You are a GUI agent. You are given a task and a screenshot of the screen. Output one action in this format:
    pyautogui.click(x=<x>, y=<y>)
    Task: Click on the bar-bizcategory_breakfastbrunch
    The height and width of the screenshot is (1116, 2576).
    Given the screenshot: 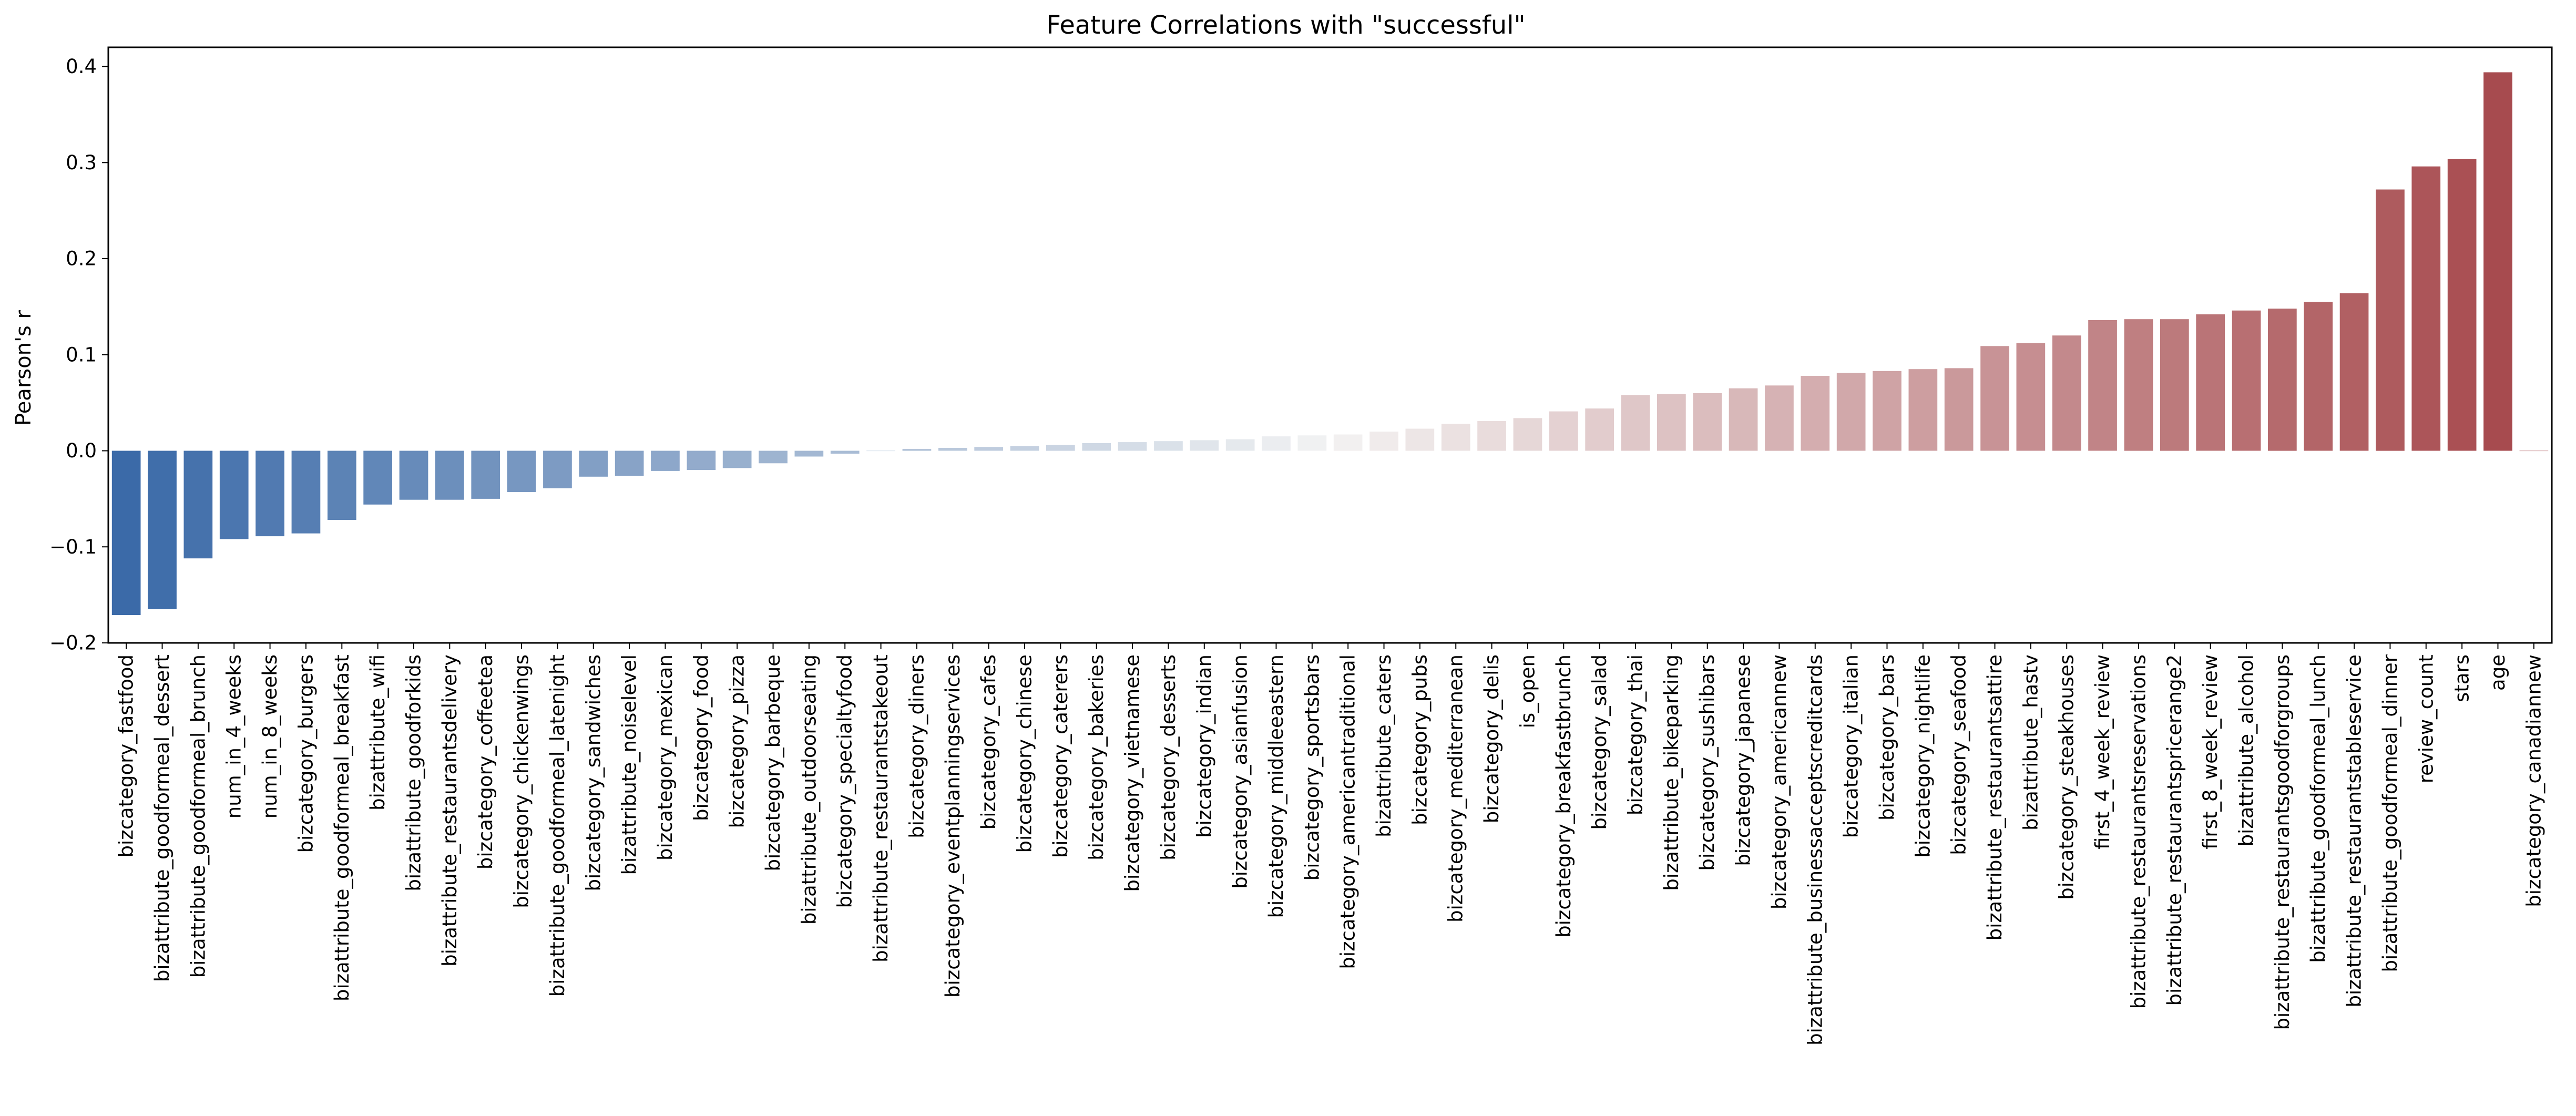 What is the action you would take?
    pyautogui.click(x=1563, y=431)
    